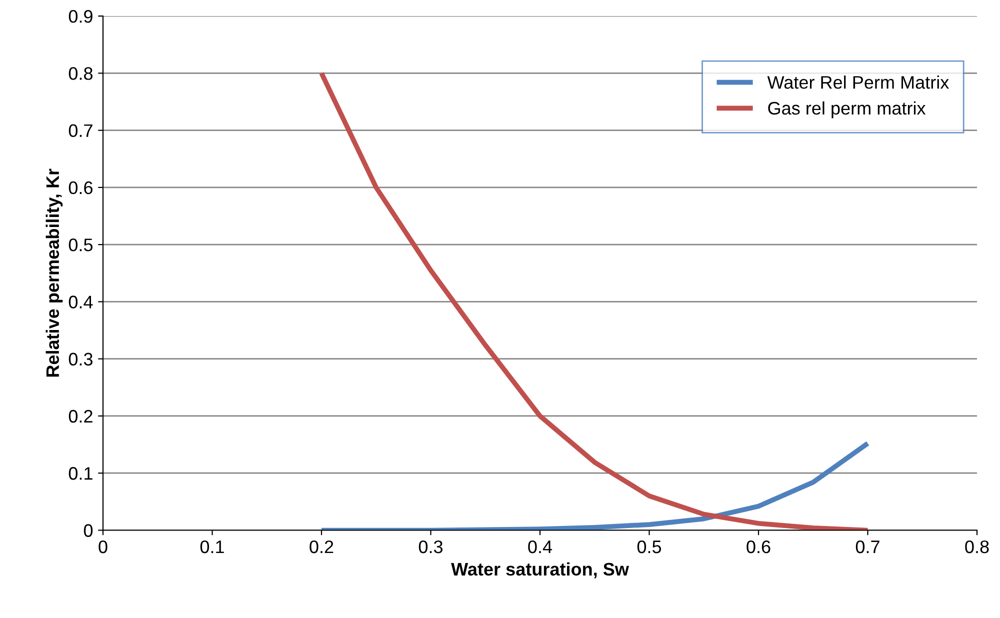 The image size is (1000, 618). I want to click on y-tick-label: 0.2, so click(80, 416).